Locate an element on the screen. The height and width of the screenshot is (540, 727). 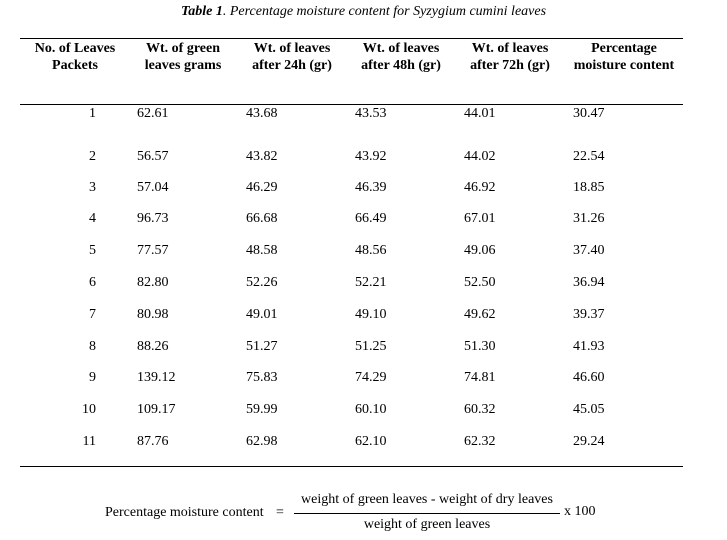
table-cell: 8 is located at coordinates (92, 346).